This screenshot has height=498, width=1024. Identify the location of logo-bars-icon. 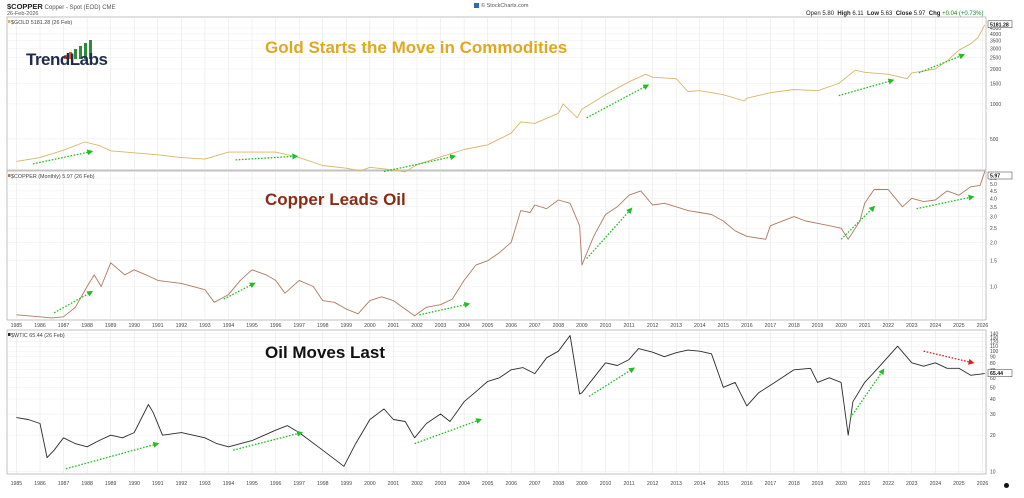
(78, 49).